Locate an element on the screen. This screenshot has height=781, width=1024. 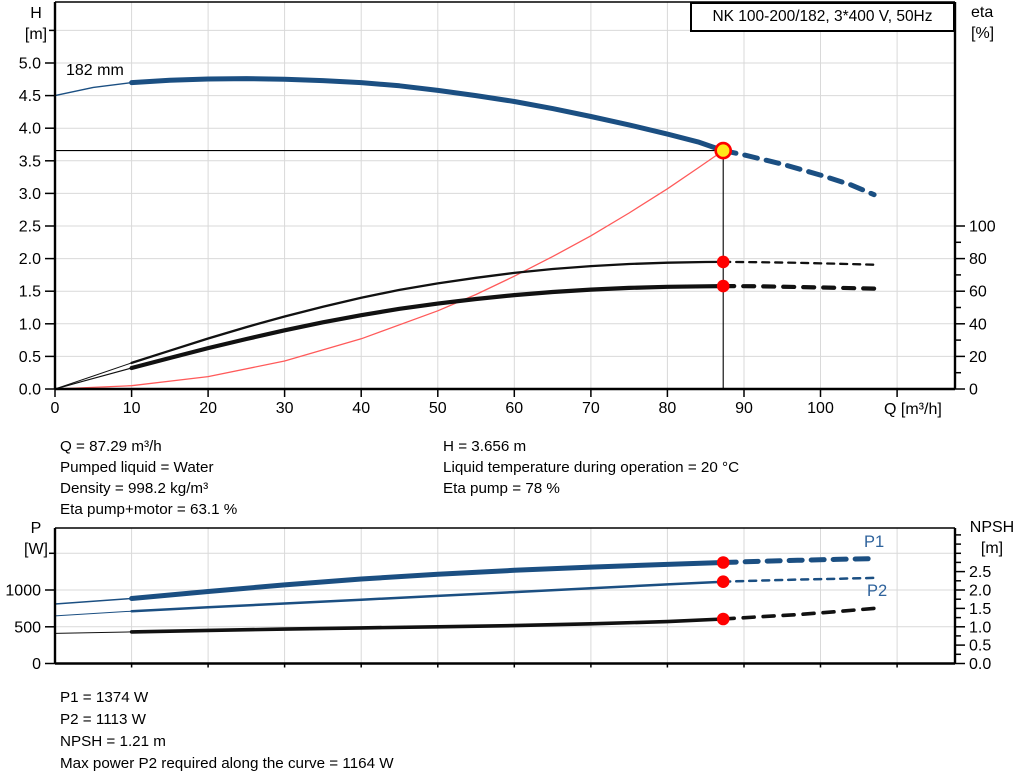
p1-curve is located at coordinates (465, 580).